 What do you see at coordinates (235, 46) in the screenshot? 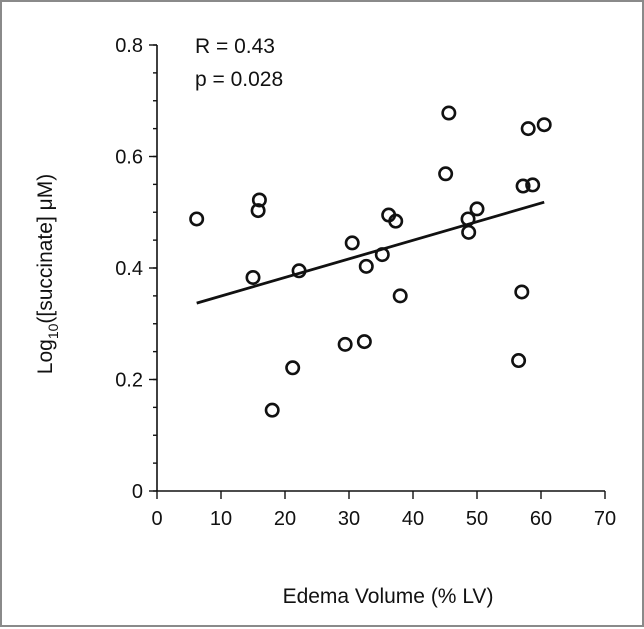
I see `annotation-r-value: R = 0.43` at bounding box center [235, 46].